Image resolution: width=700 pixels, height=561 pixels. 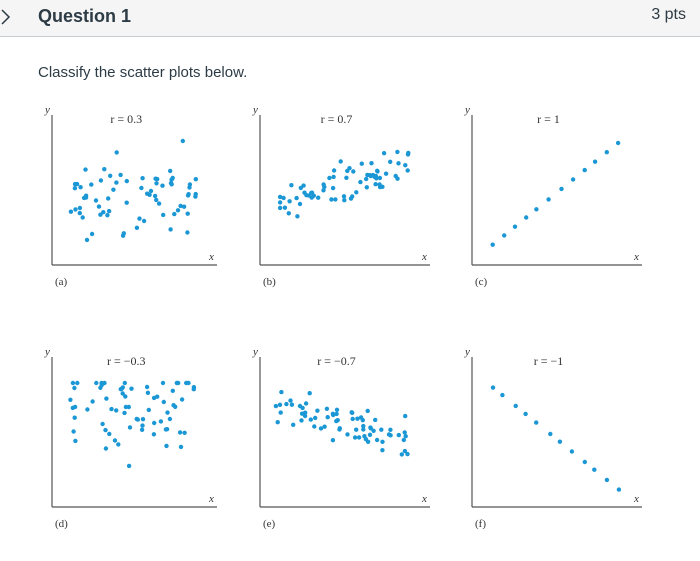 I want to click on panel-4-x-axis-label: x, so click(x=211, y=499).